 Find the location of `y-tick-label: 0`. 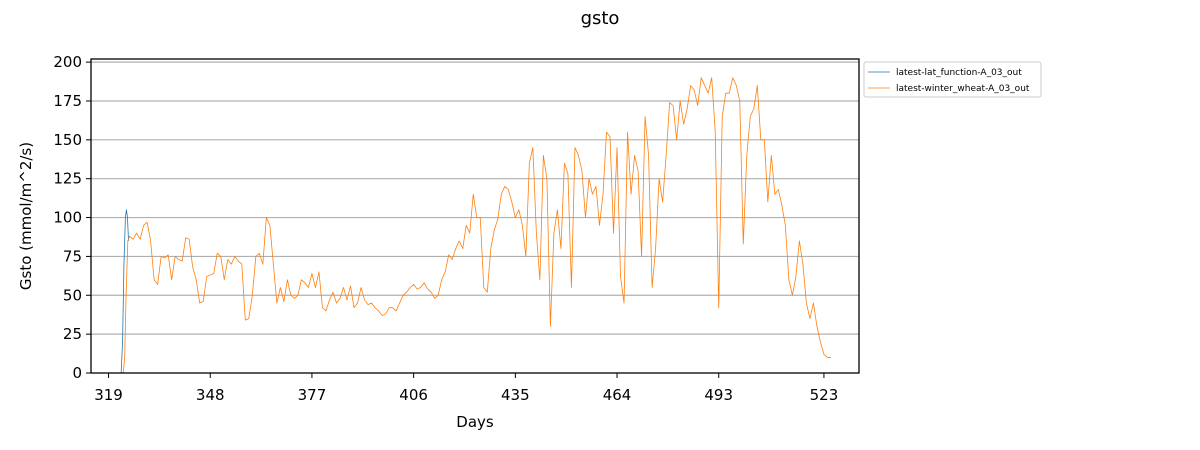

y-tick-label: 0 is located at coordinates (77, 373).